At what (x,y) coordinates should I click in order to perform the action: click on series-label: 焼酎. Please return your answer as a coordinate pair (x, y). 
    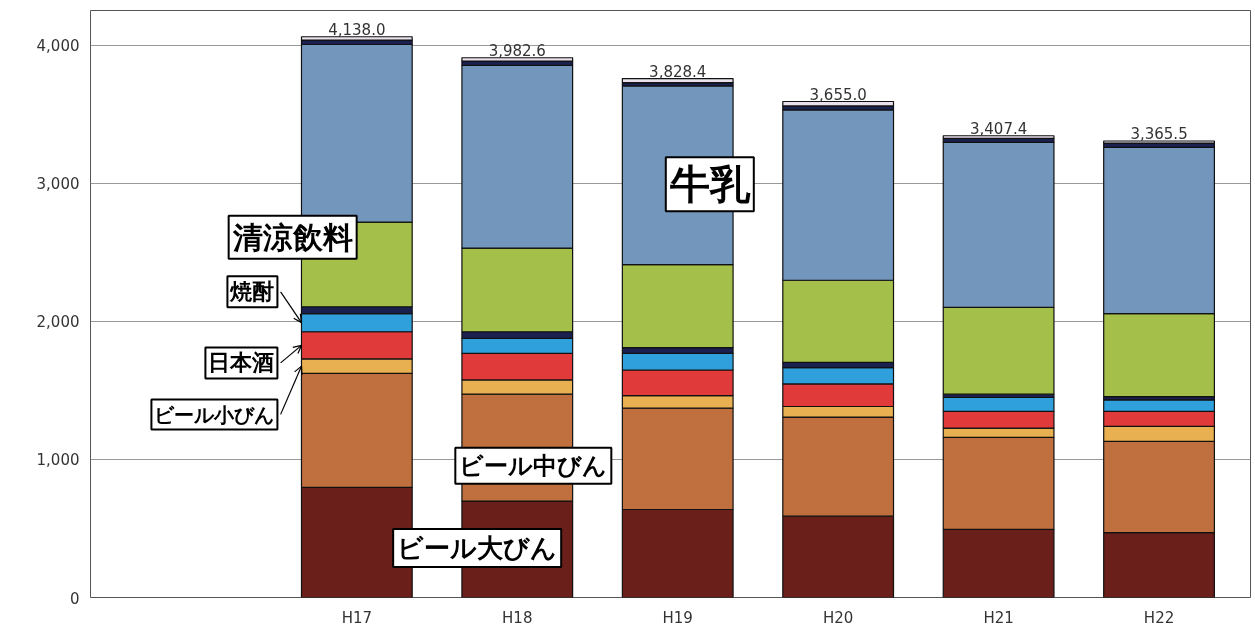
    Looking at the image, I should click on (252, 292).